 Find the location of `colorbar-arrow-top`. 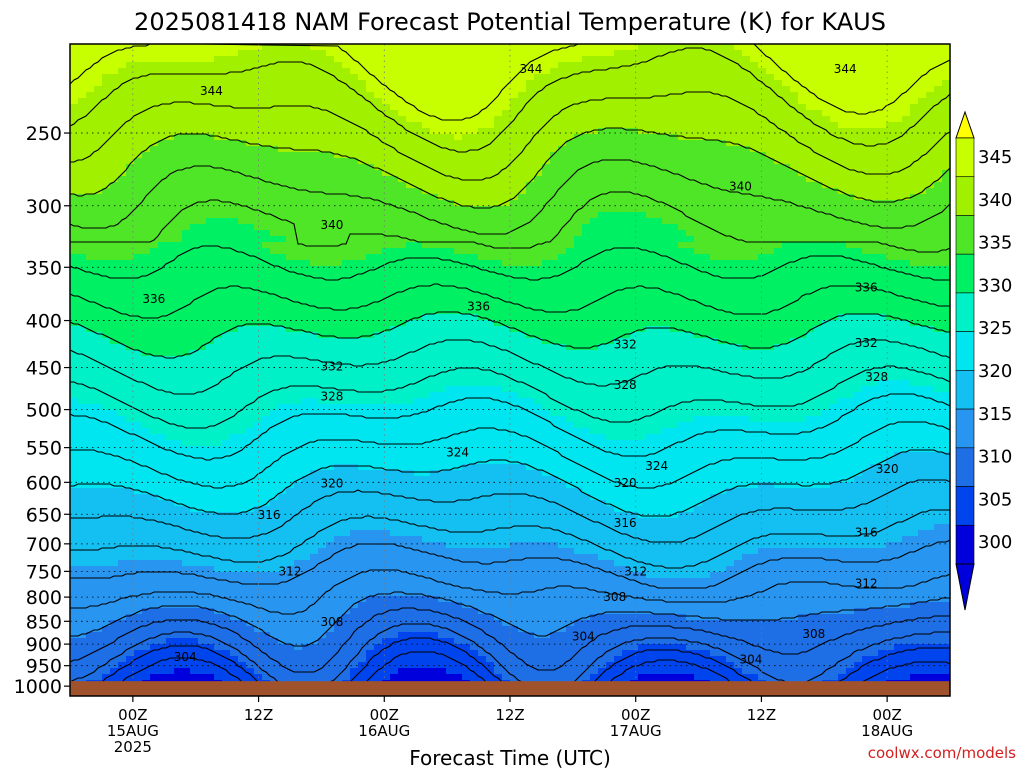

colorbar-arrow-top is located at coordinates (965, 124).